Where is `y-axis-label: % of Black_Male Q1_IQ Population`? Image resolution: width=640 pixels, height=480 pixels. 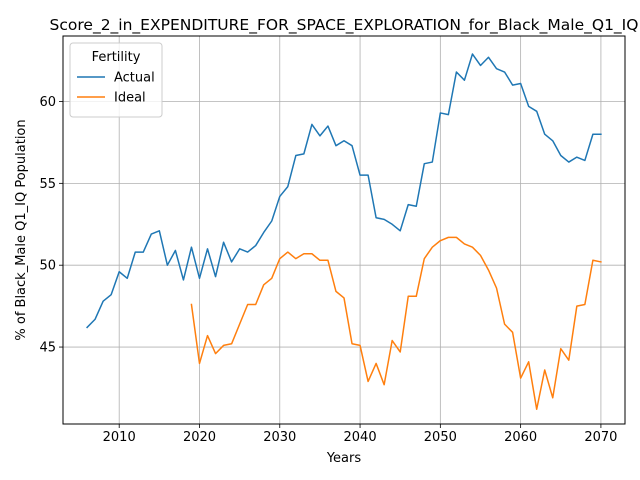 y-axis-label: % of Black_Male Q1_IQ Population is located at coordinates (21, 229).